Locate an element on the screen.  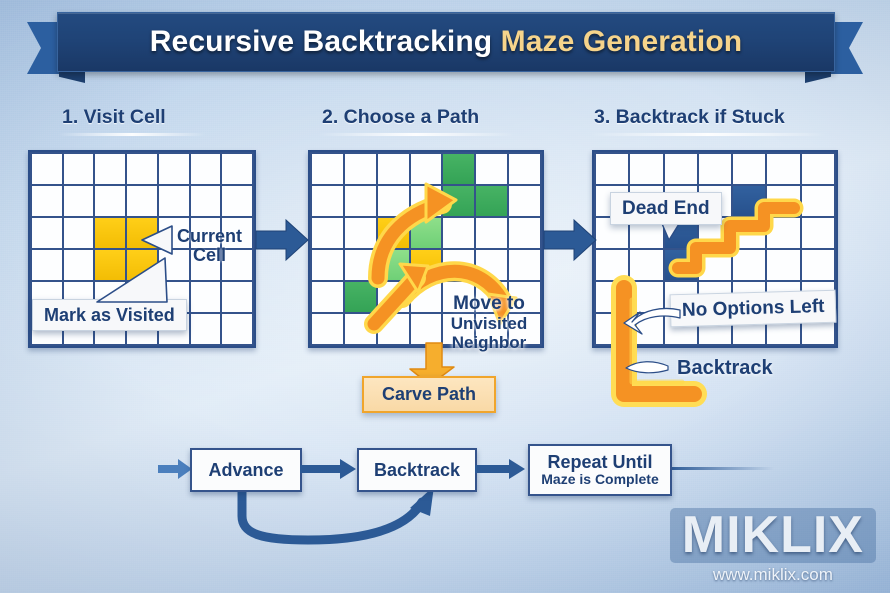
callout-current-cell-line2: Cell is located at coordinates (210, 254).